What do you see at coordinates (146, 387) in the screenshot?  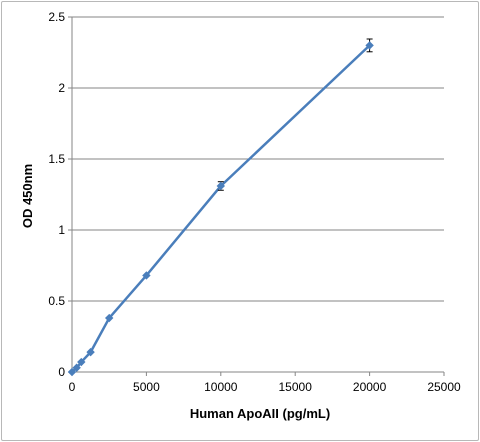 I see `x-tick-label: 5000` at bounding box center [146, 387].